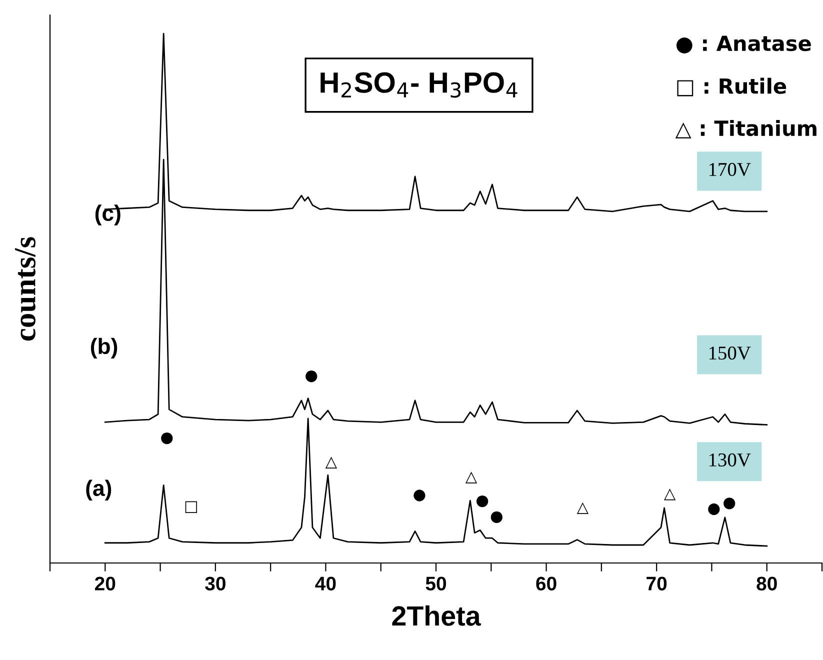 The image size is (823, 660). What do you see at coordinates (730, 460) in the screenshot?
I see `annotation: 130V` at bounding box center [730, 460].